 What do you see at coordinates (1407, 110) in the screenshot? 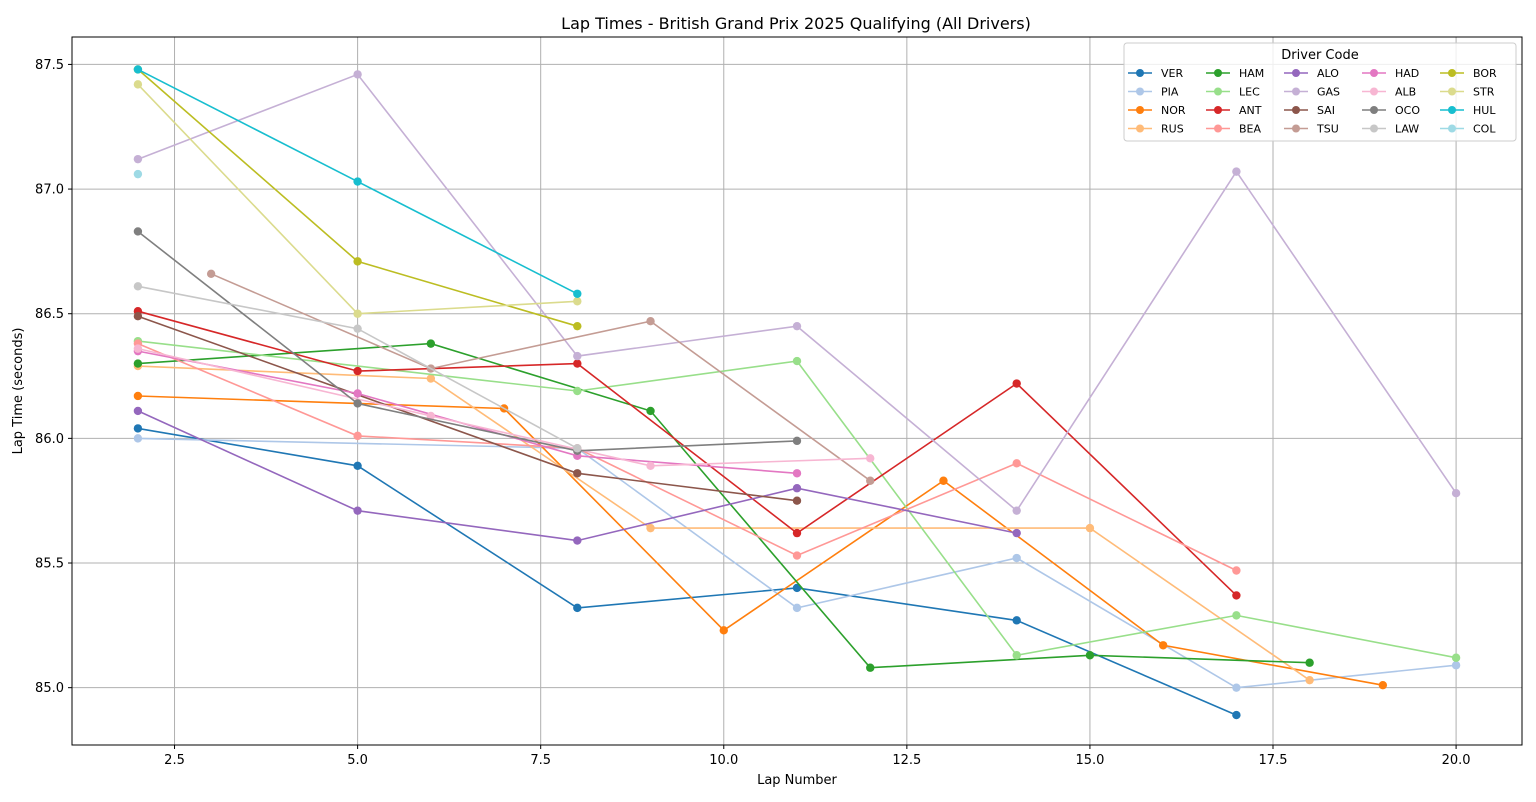
I see `legend-label: OCO` at bounding box center [1407, 110].